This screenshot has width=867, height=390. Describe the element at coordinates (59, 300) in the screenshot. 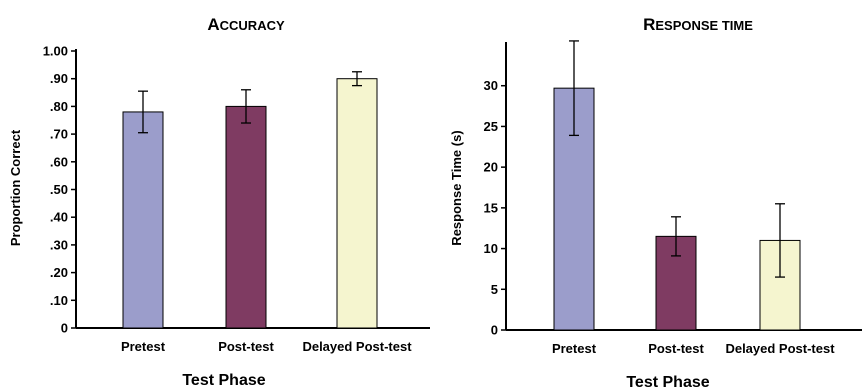

I see `accuracy-y-tick-label: .10` at that location.